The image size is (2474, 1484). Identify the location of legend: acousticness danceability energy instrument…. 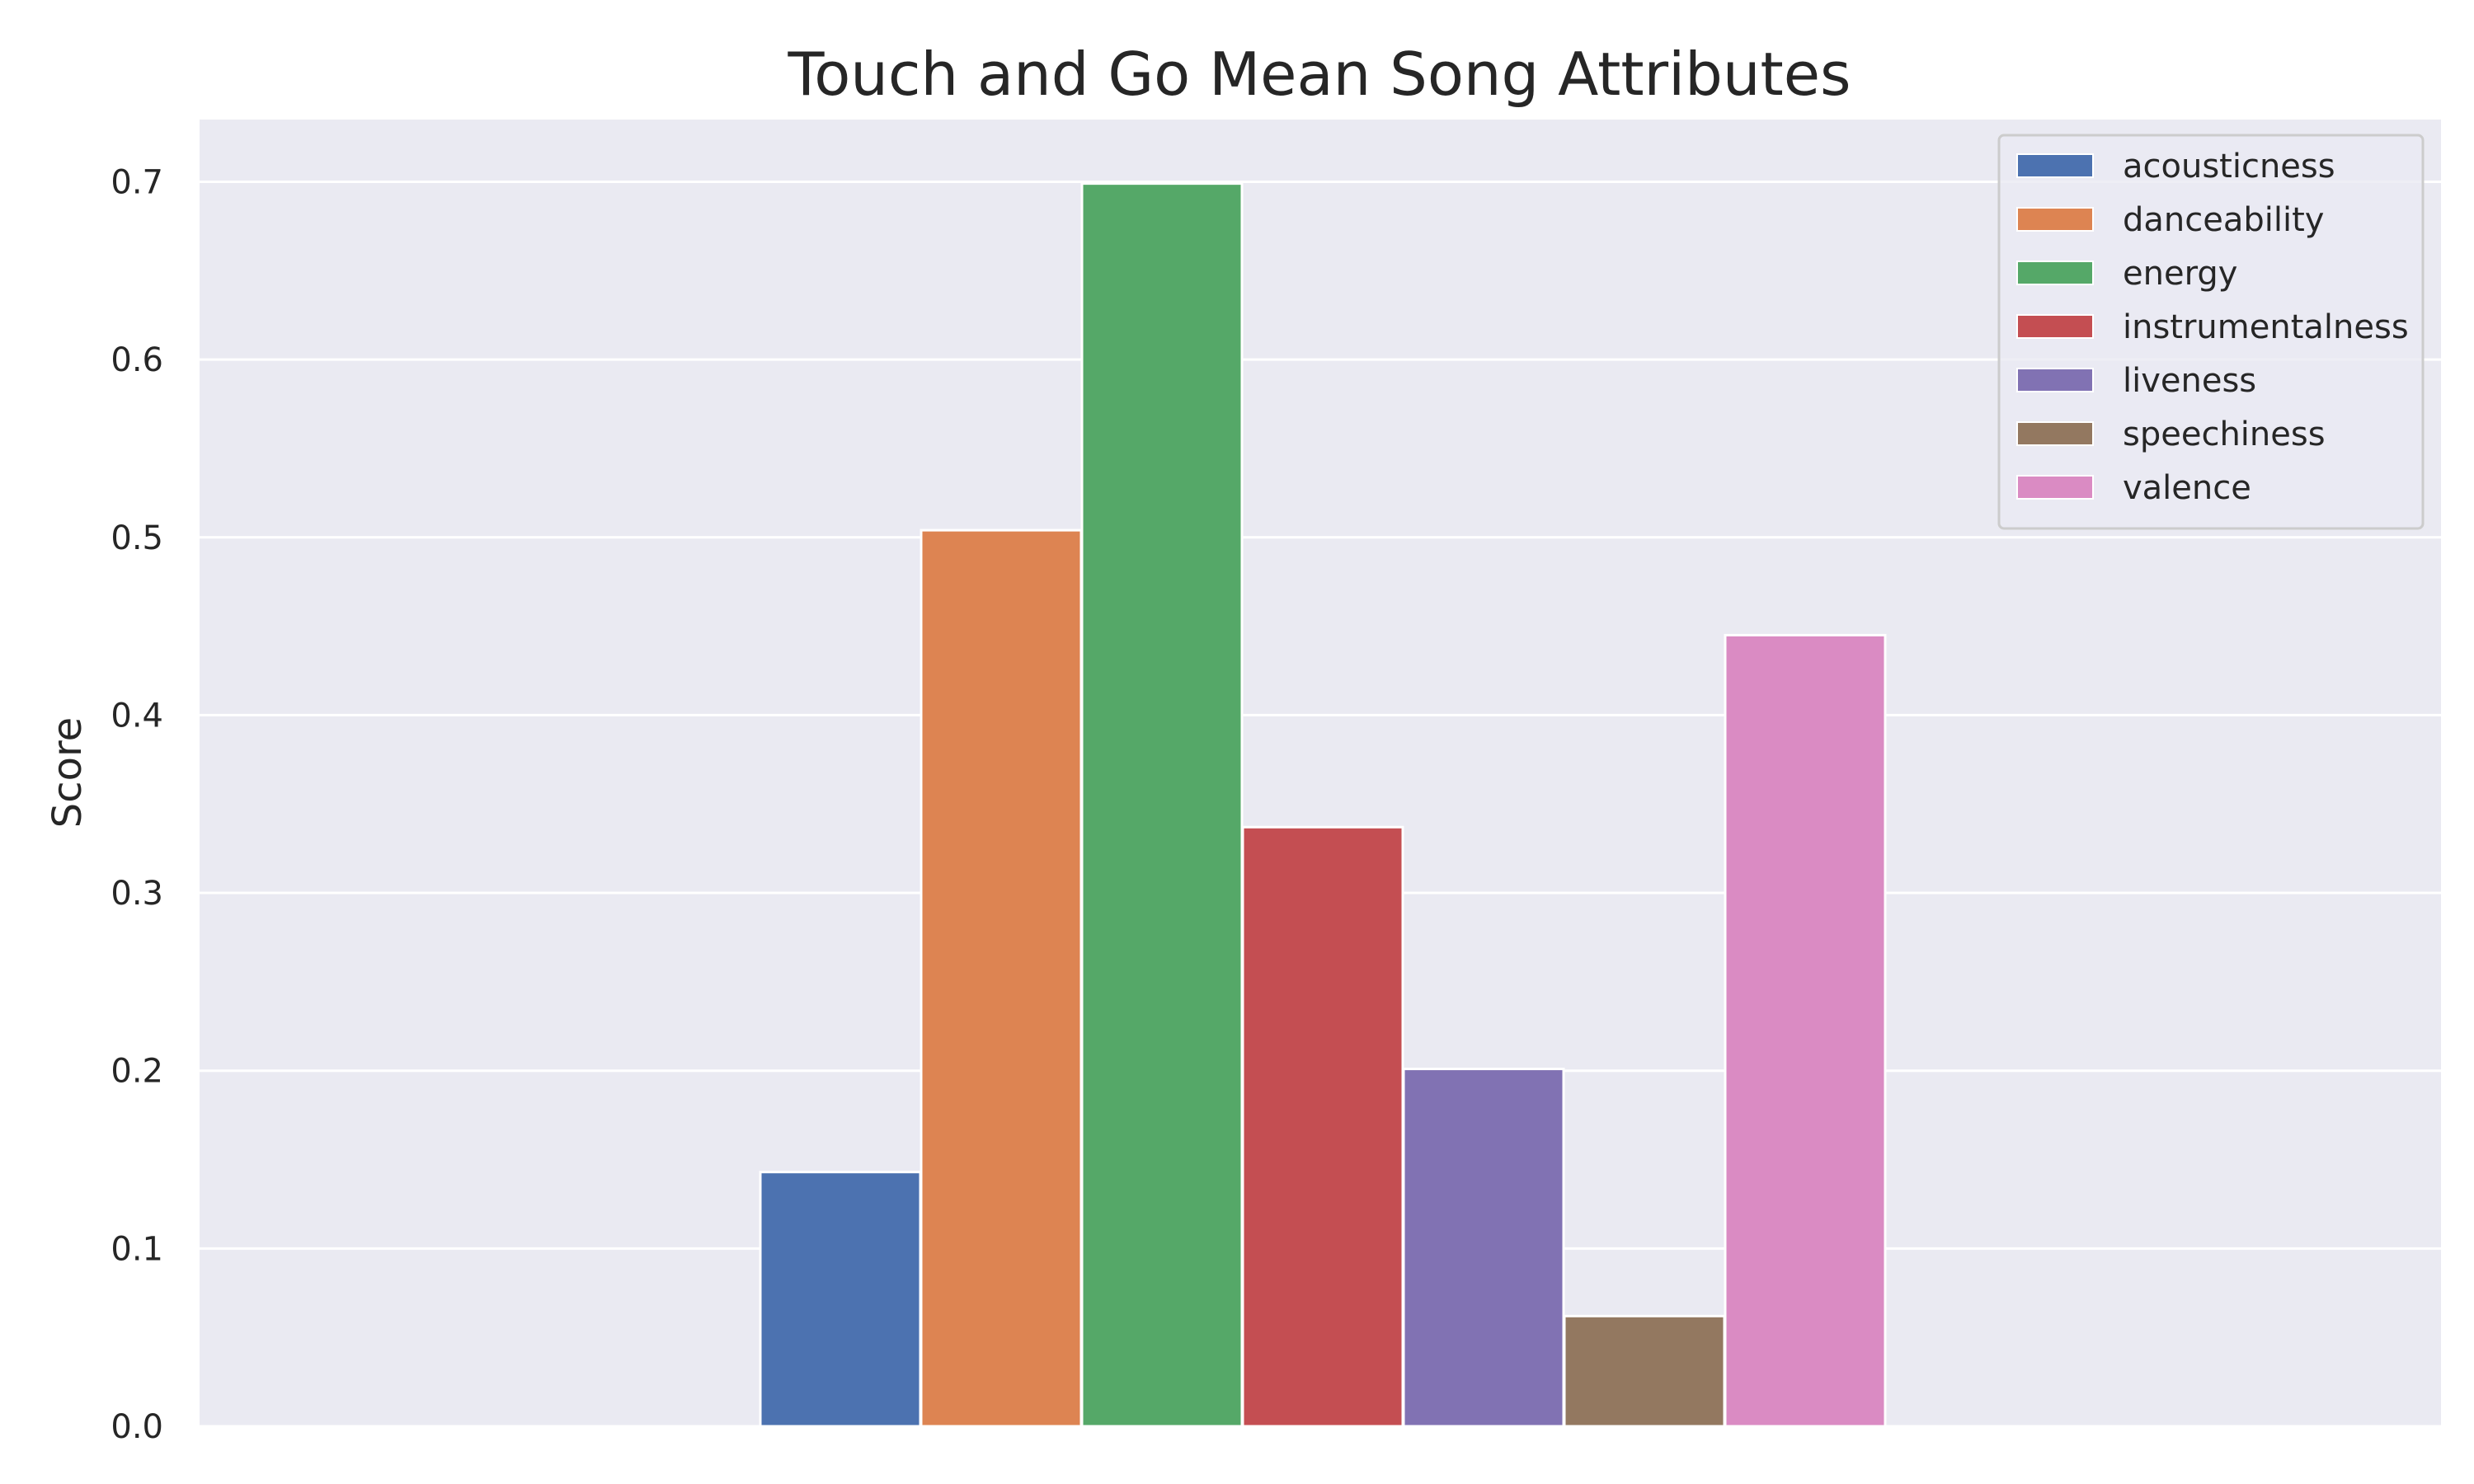
(2211, 332).